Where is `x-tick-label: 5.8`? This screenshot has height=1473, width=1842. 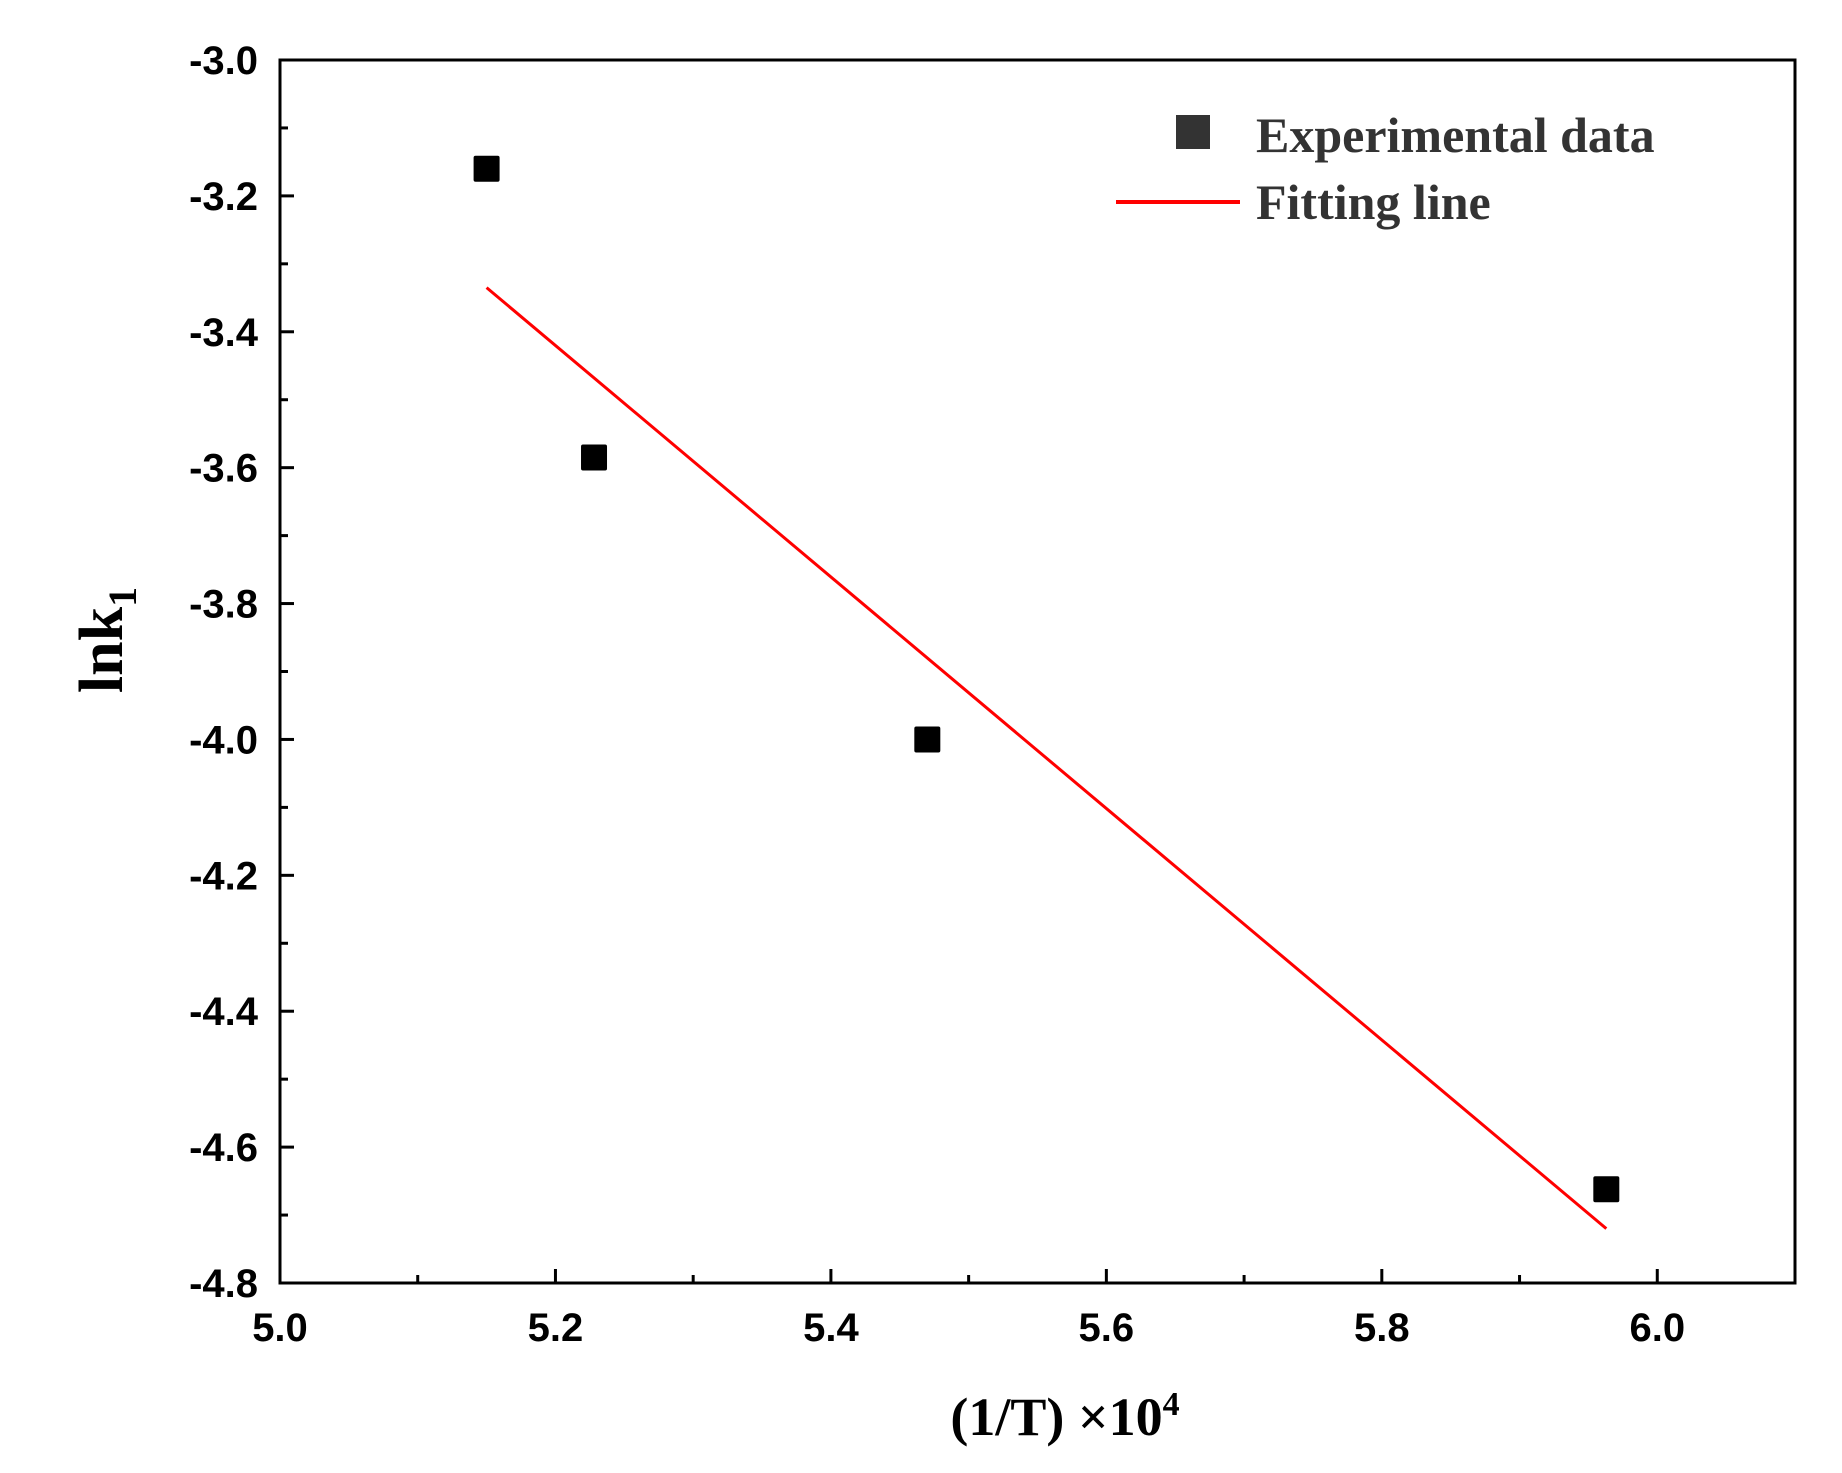 x-tick-label: 5.8 is located at coordinates (1382, 1328).